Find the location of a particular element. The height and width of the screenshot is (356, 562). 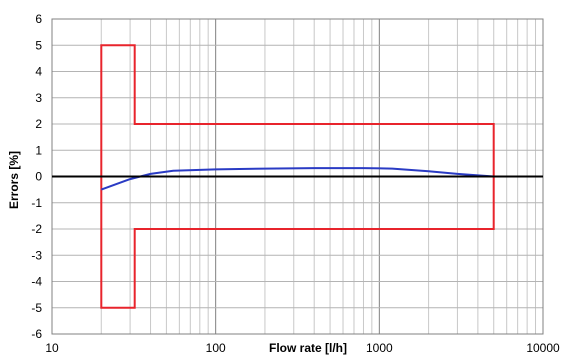

y-tick-label: -2 is located at coordinates (36, 229).